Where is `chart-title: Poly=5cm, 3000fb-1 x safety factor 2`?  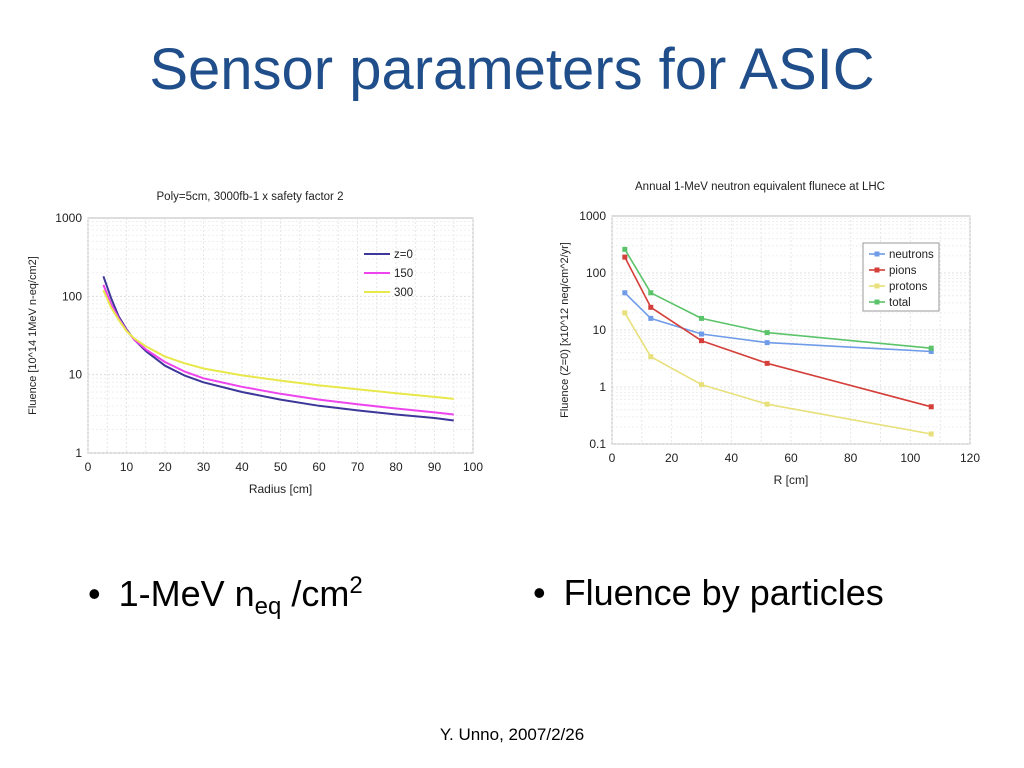
chart-title: Poly=5cm, 3000fb-1 x safety factor 2 is located at coordinates (250, 197).